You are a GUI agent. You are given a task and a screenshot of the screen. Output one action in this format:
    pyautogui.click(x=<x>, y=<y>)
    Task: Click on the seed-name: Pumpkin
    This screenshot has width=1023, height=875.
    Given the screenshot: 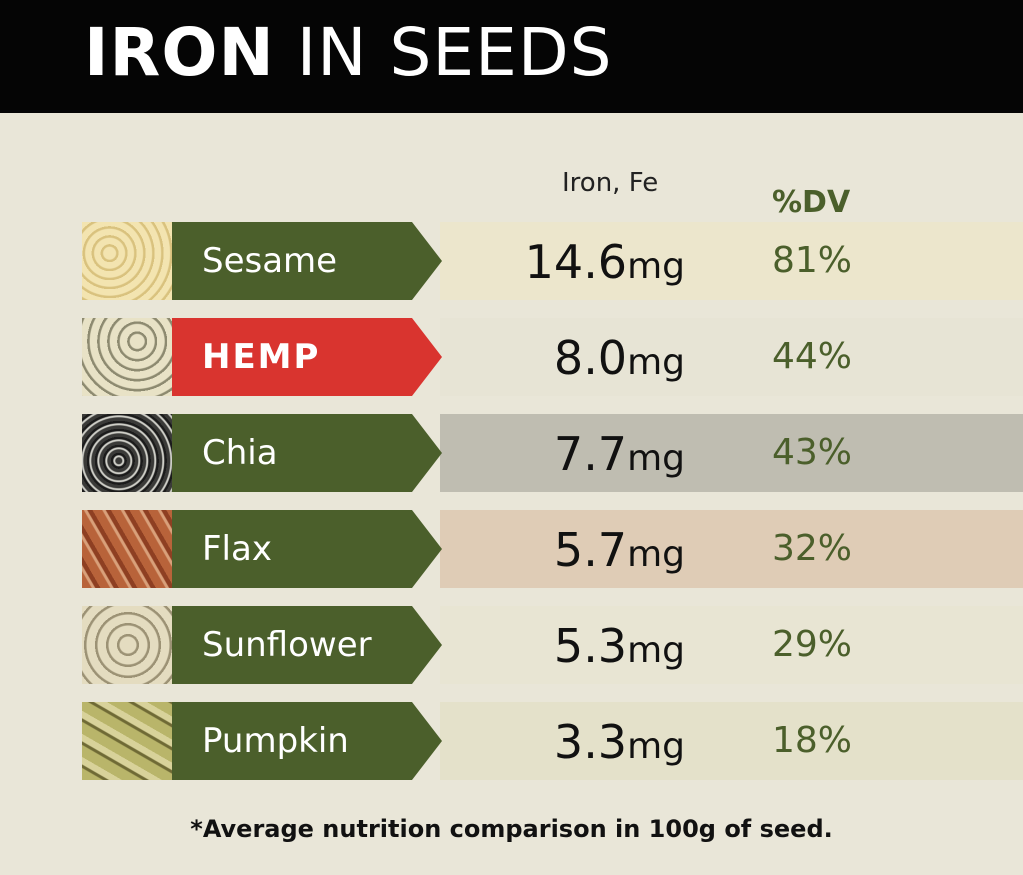 What is the action you would take?
    pyautogui.click(x=275, y=741)
    